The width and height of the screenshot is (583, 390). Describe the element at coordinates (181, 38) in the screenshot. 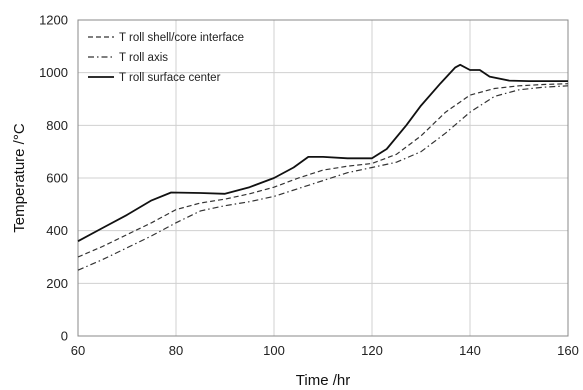

I see `legend-label-1: T roll shell/core interface` at that location.